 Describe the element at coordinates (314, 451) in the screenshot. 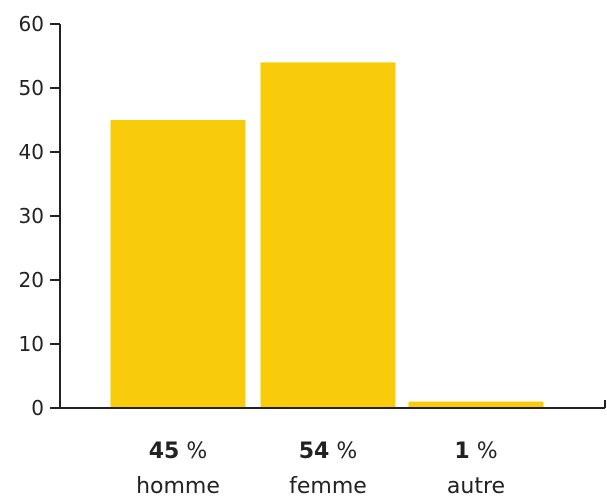

I see `value-label-number: 54` at that location.